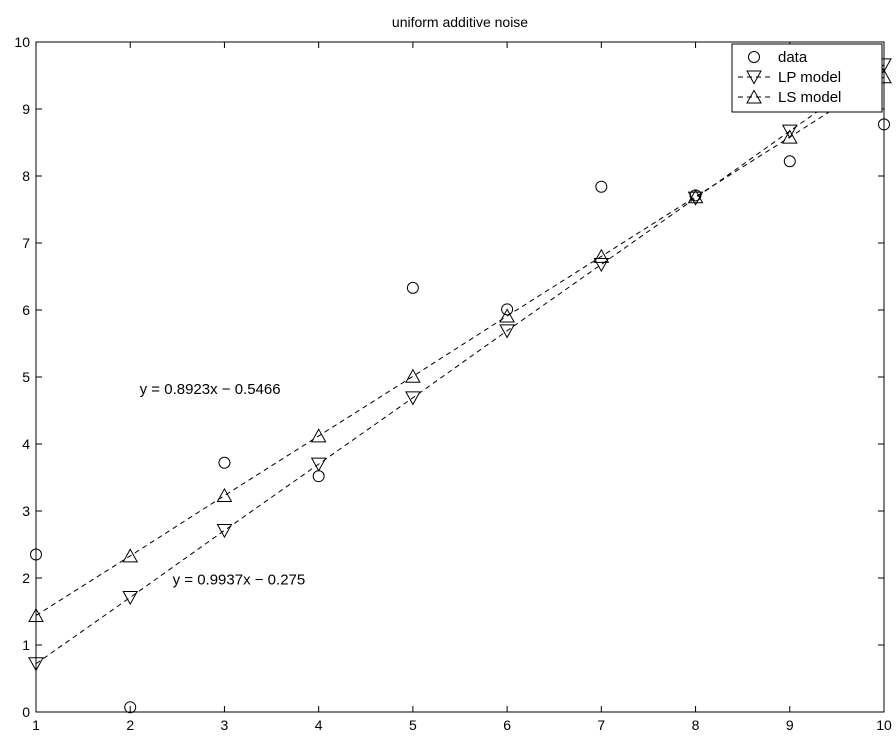 The width and height of the screenshot is (896, 737). Describe the element at coordinates (130, 725) in the screenshot. I see `x-tick-label: 2` at that location.